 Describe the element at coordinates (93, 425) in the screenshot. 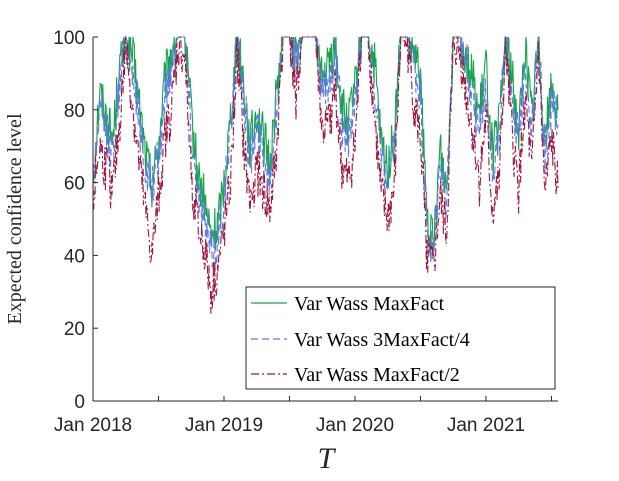

I see `x-tick-label-0: Jan 2018` at that location.